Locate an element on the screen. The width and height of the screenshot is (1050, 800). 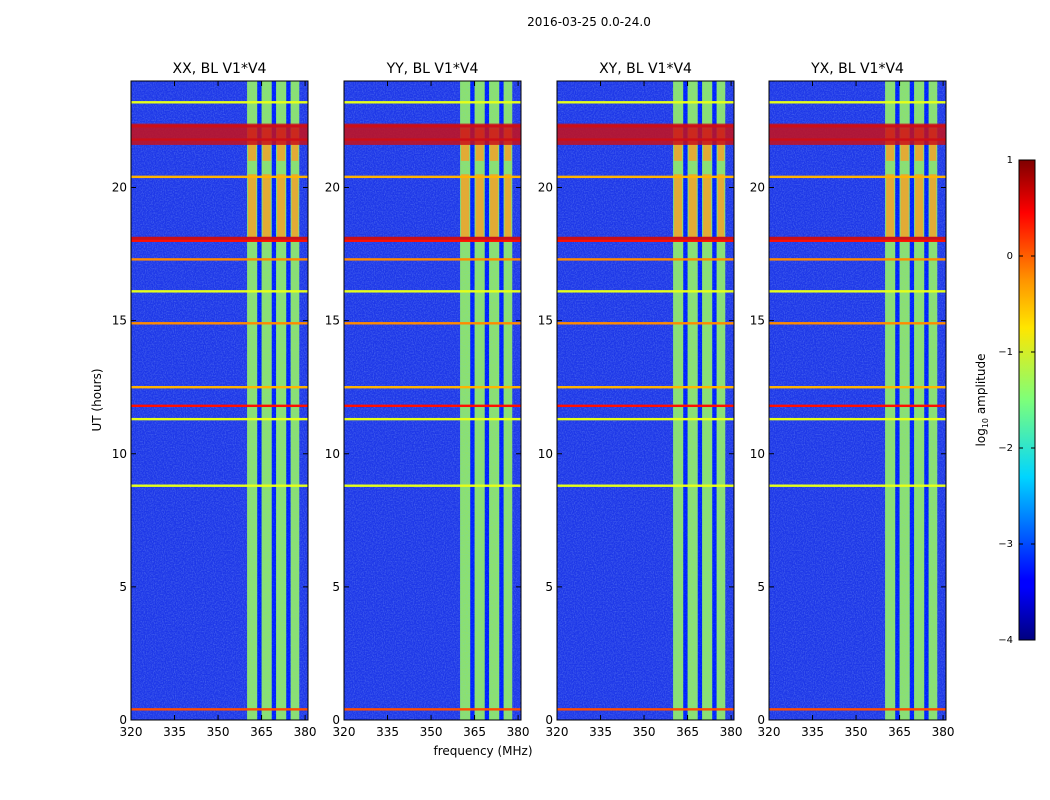
colorbar-tick-label: −3 is located at coordinates (1005, 544).